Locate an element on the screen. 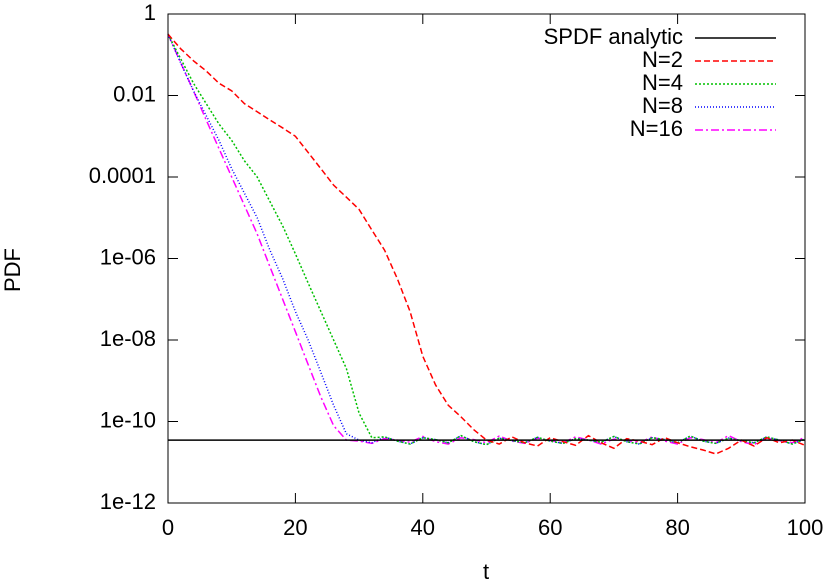 The width and height of the screenshot is (830, 584). x-tick-label: 20 is located at coordinates (295, 527).